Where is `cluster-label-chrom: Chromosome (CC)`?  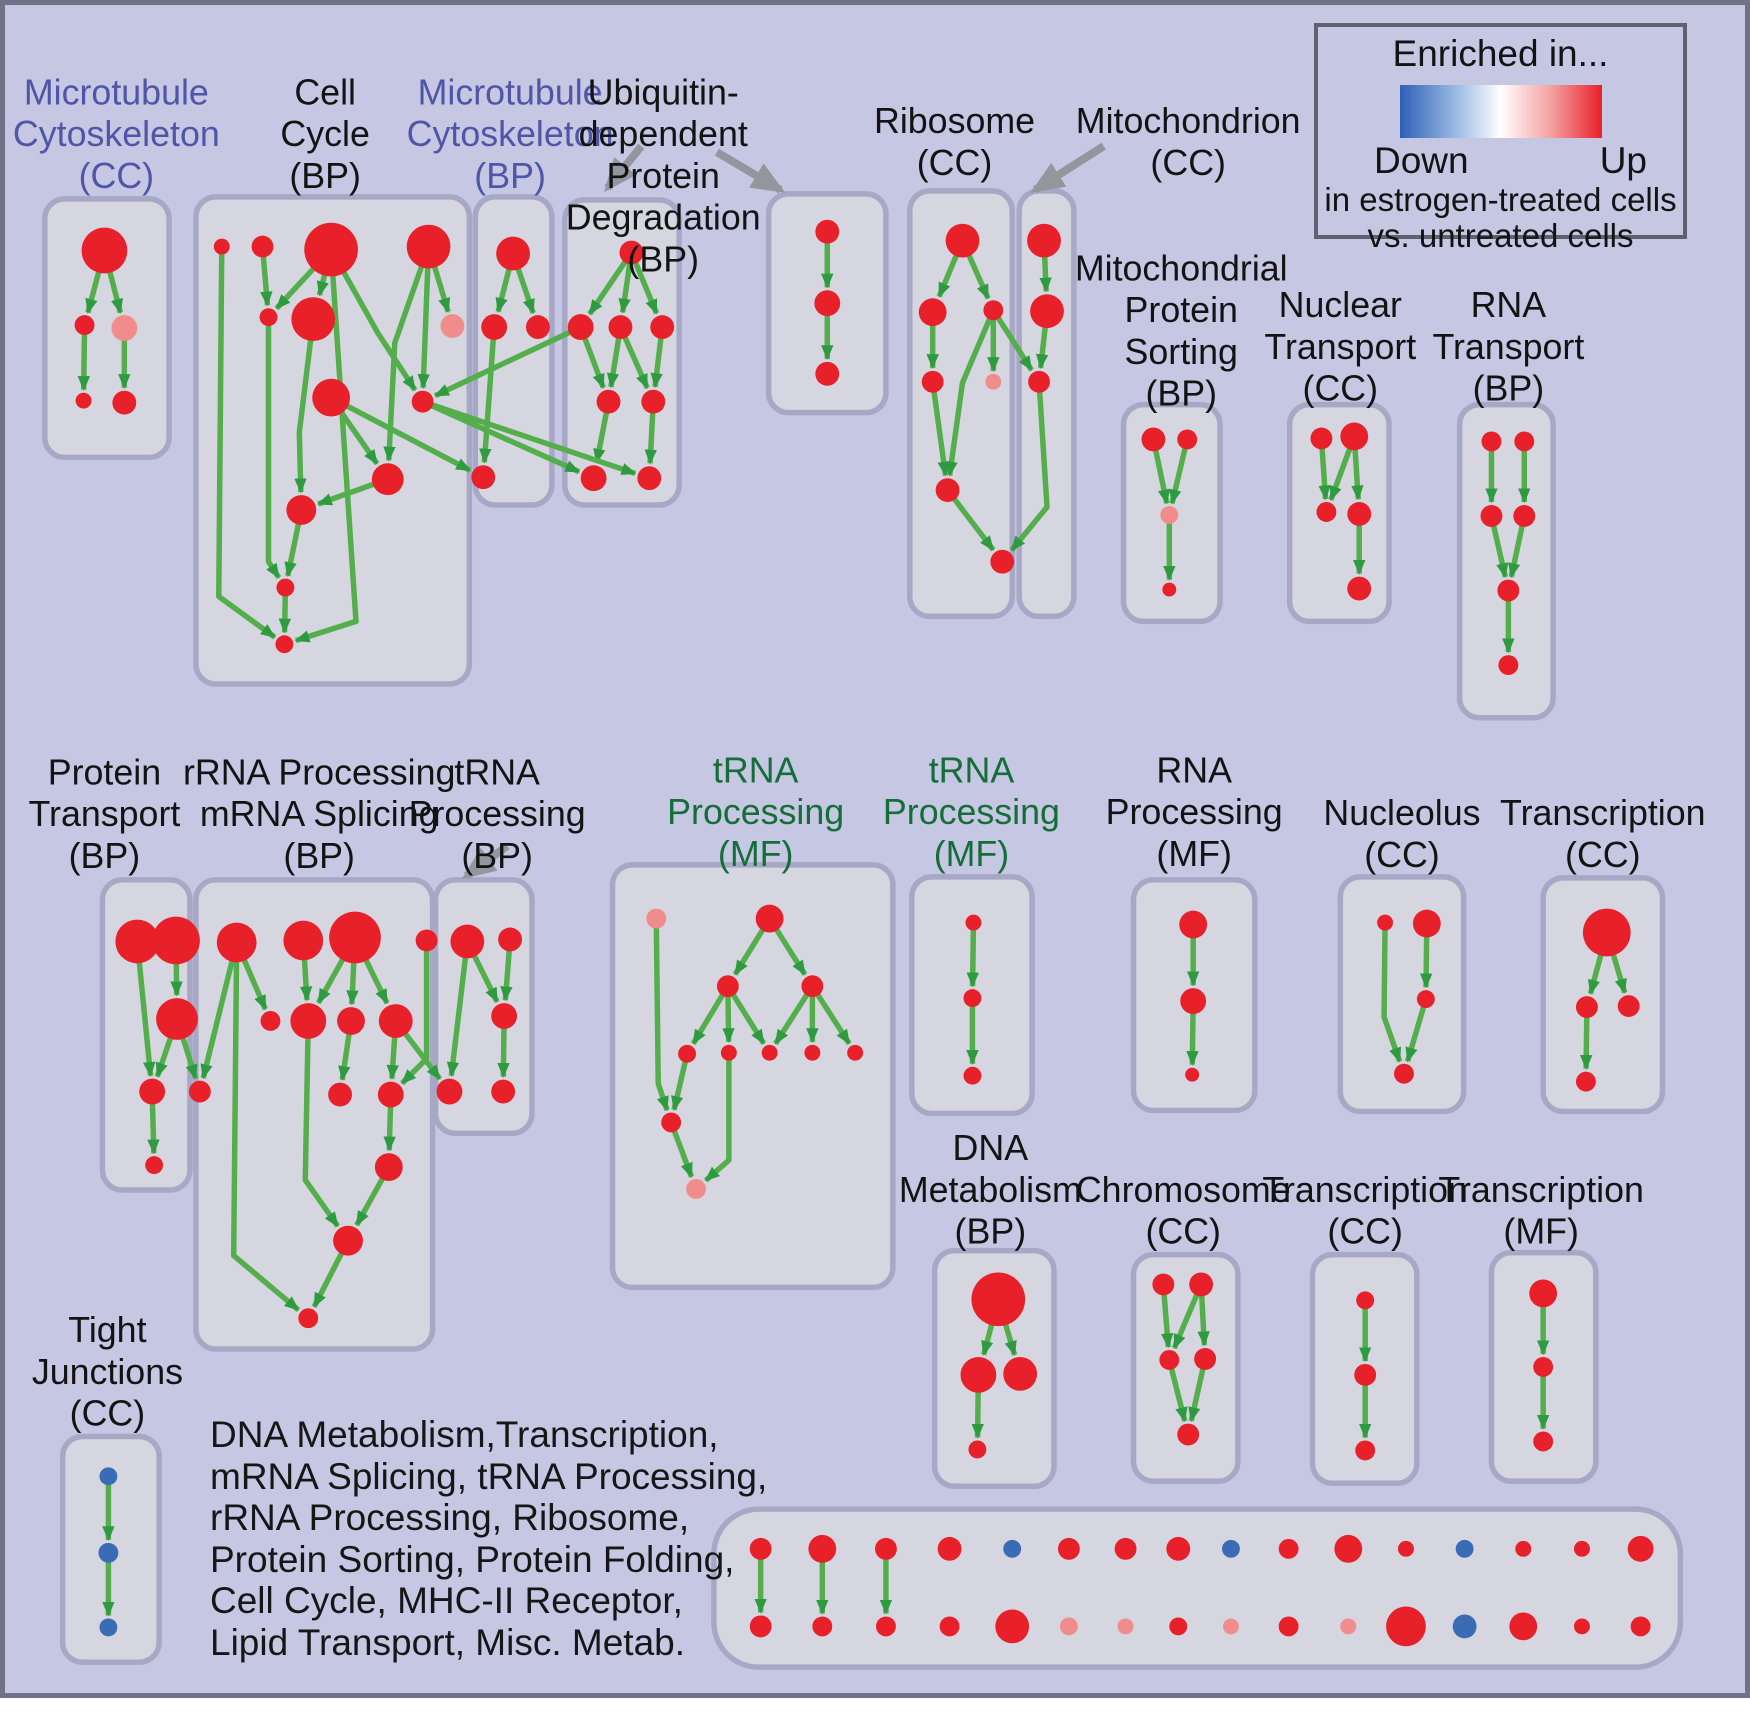
cluster-label-chrom: Chromosome (CC) is located at coordinates (1183, 1211).